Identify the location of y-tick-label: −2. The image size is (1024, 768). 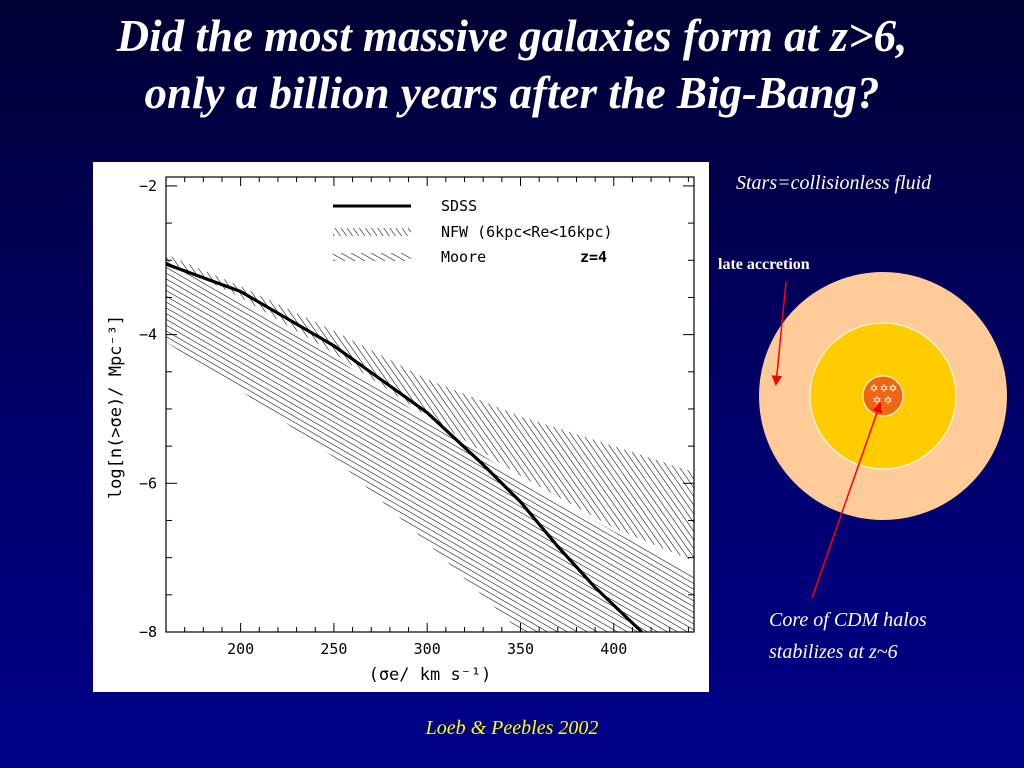
(148, 186).